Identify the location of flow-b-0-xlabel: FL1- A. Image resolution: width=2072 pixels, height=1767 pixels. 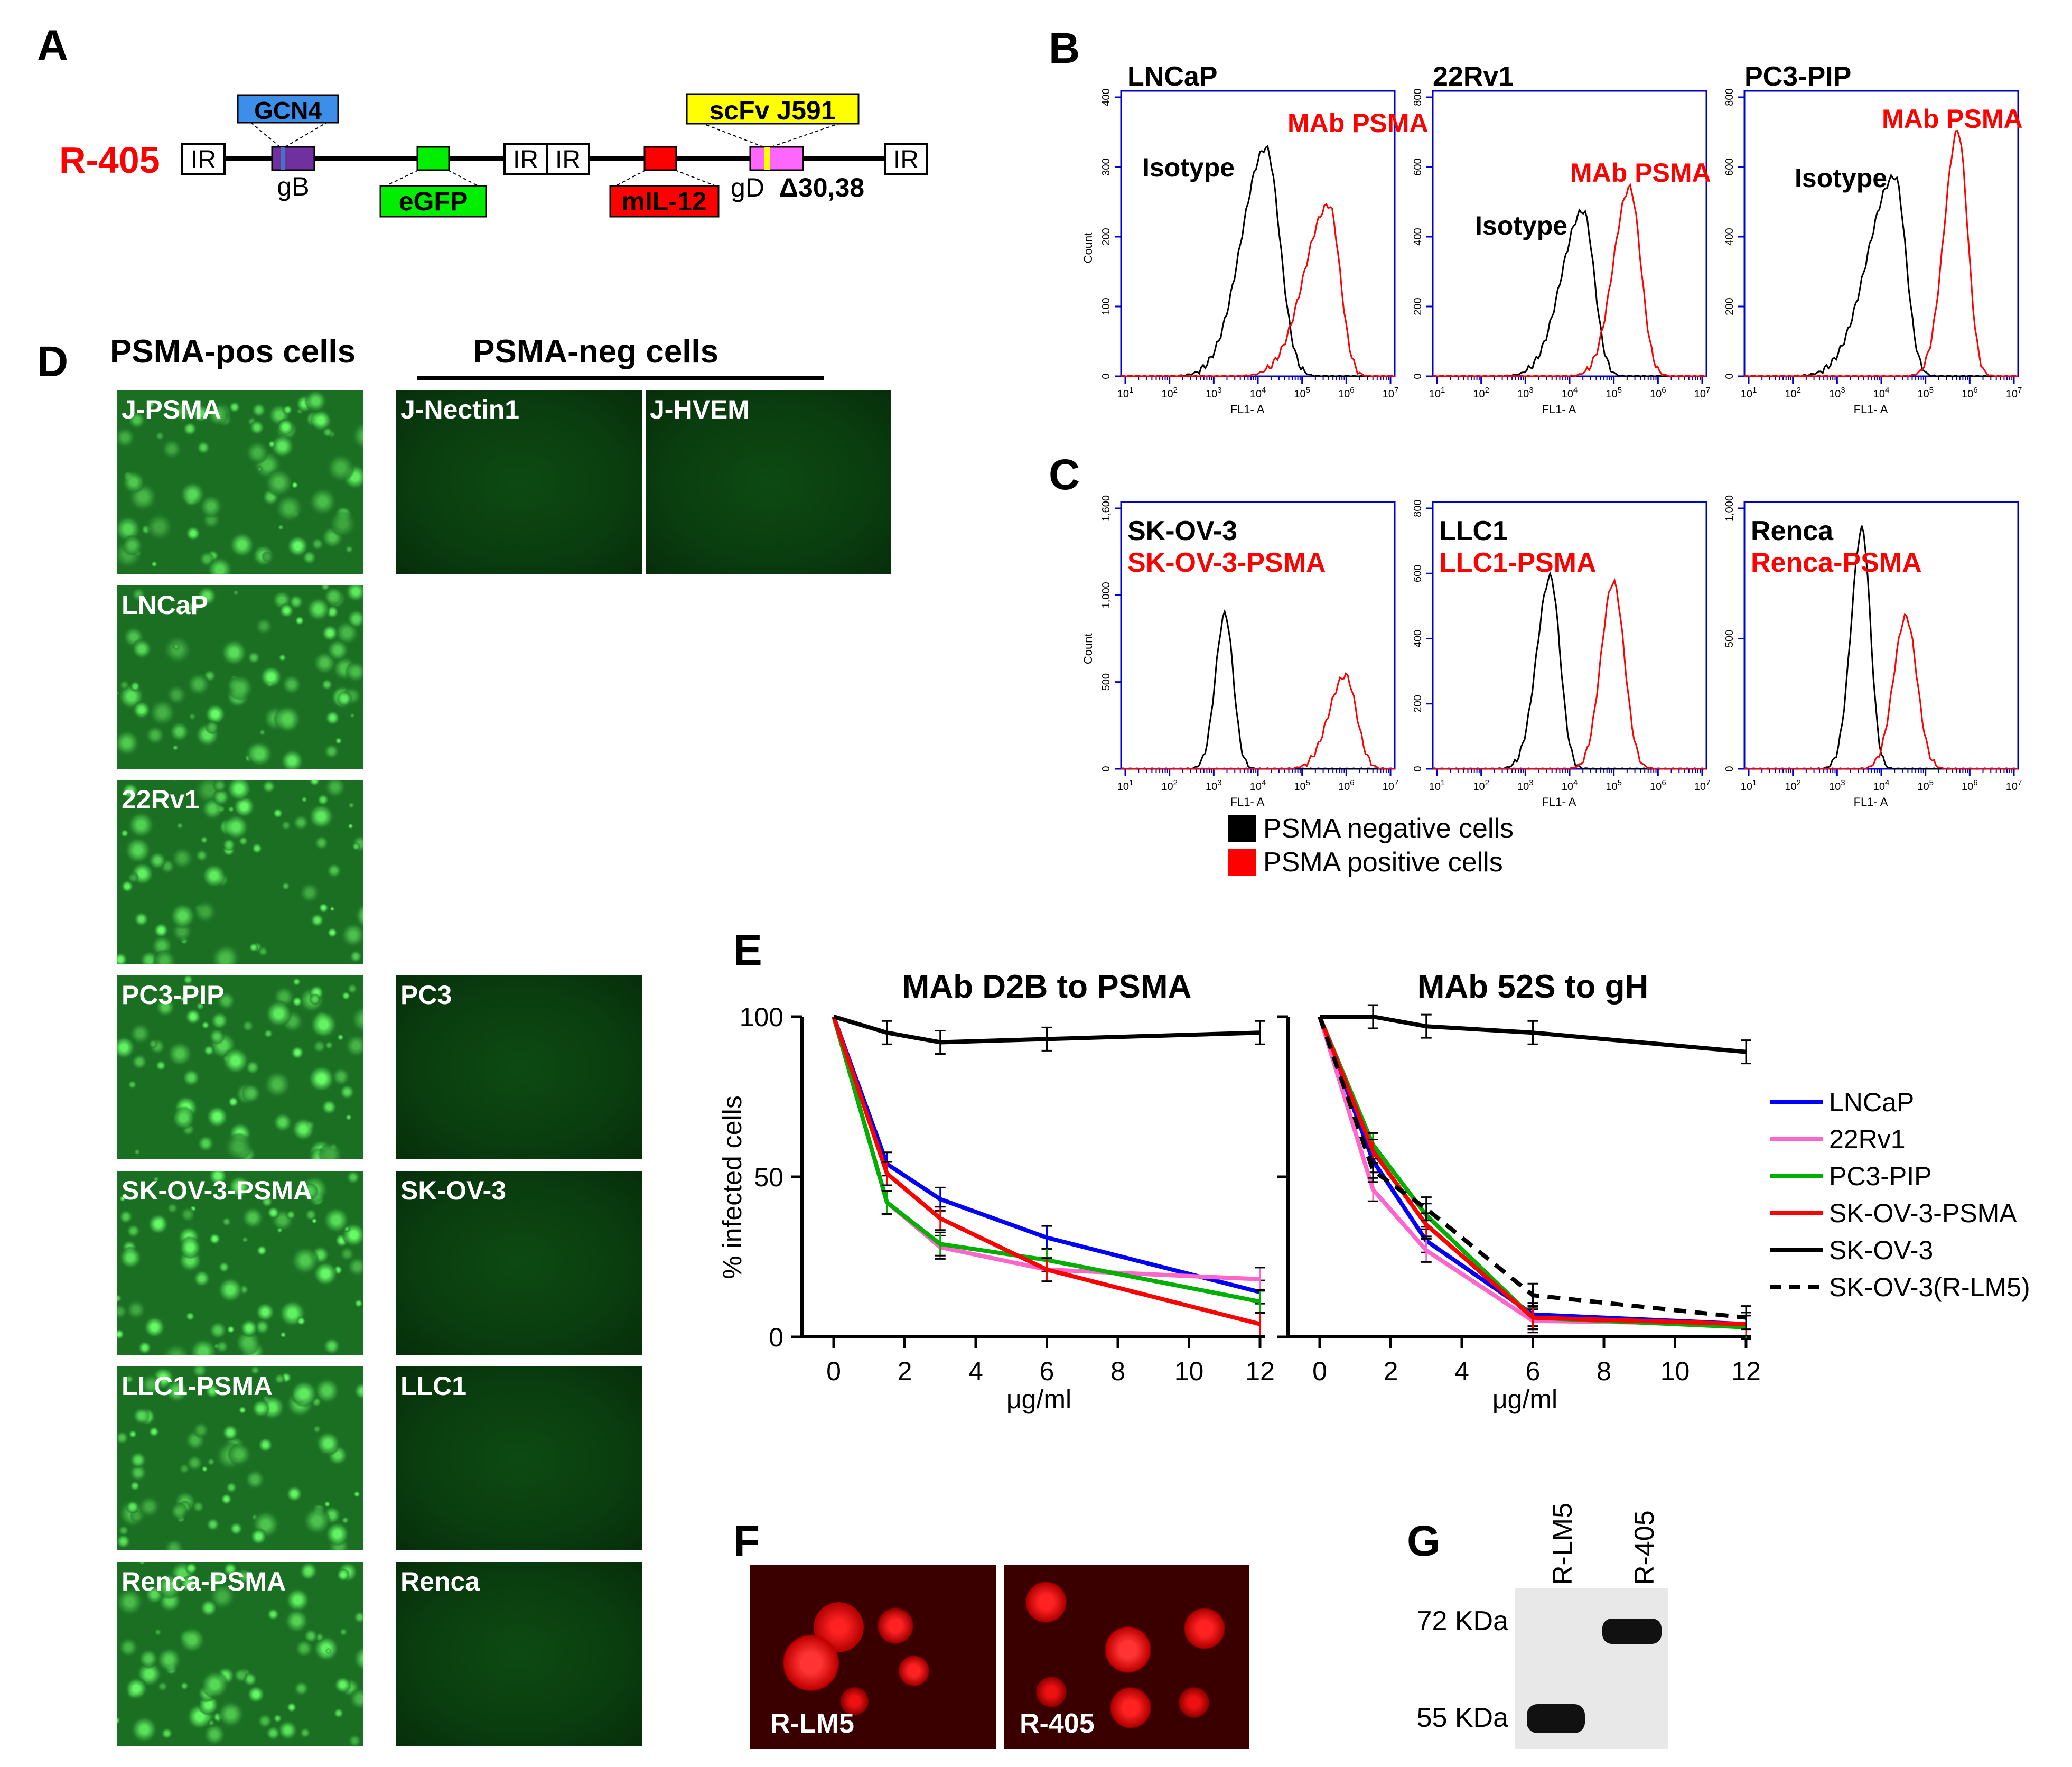
(1247, 410).